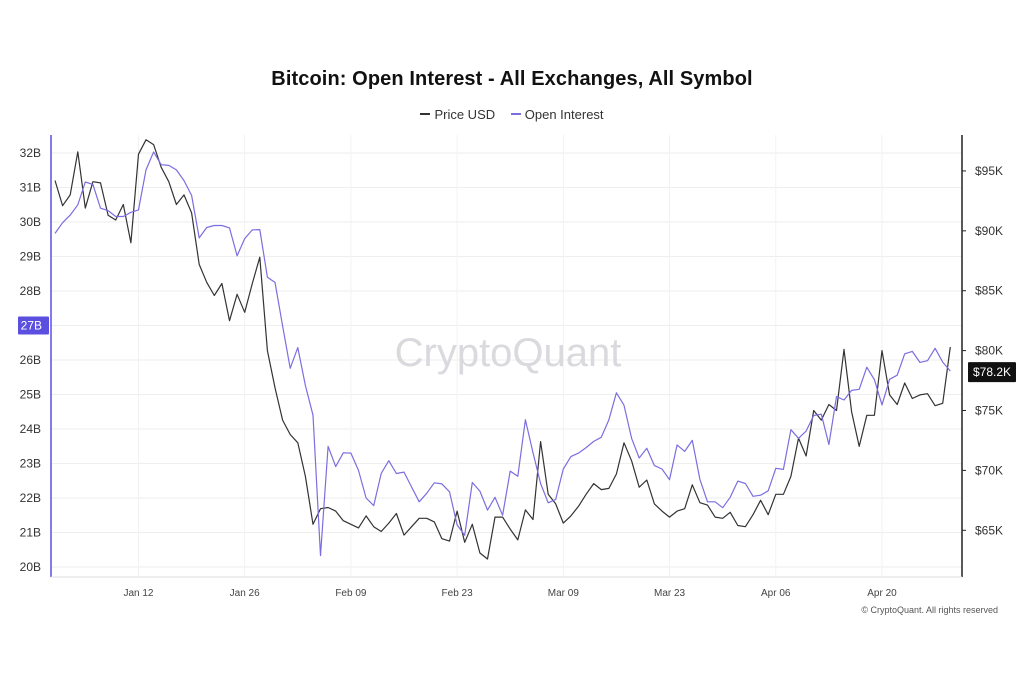  What do you see at coordinates (30, 567) in the screenshot?
I see `left-axis-tick-label: 20B` at bounding box center [30, 567].